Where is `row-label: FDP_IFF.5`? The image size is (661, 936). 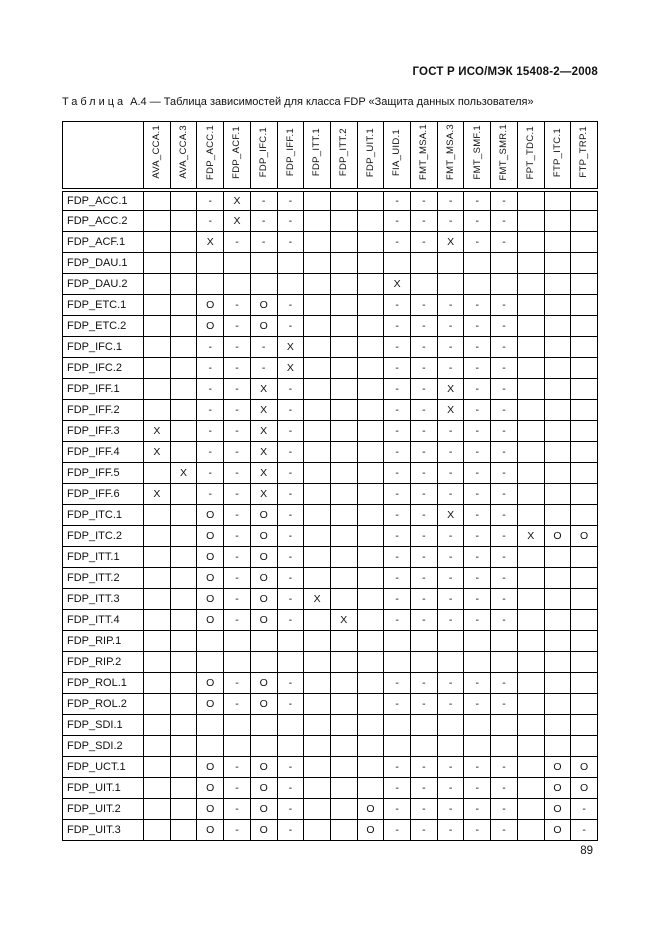
row-label: FDP_IFF.5 is located at coordinates (103, 473).